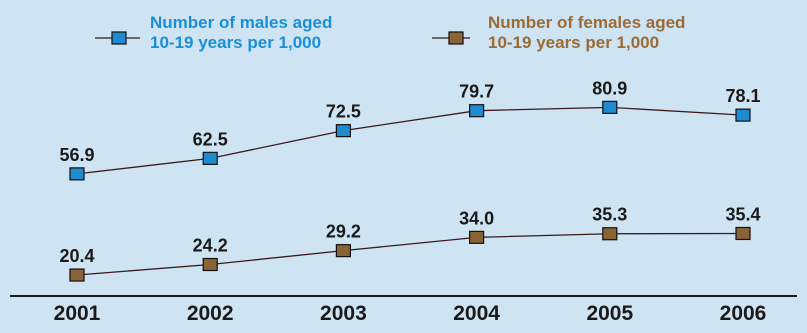 The image size is (807, 333). What do you see at coordinates (476, 313) in the screenshot?
I see `x-tick-label-2004: 2004` at bounding box center [476, 313].